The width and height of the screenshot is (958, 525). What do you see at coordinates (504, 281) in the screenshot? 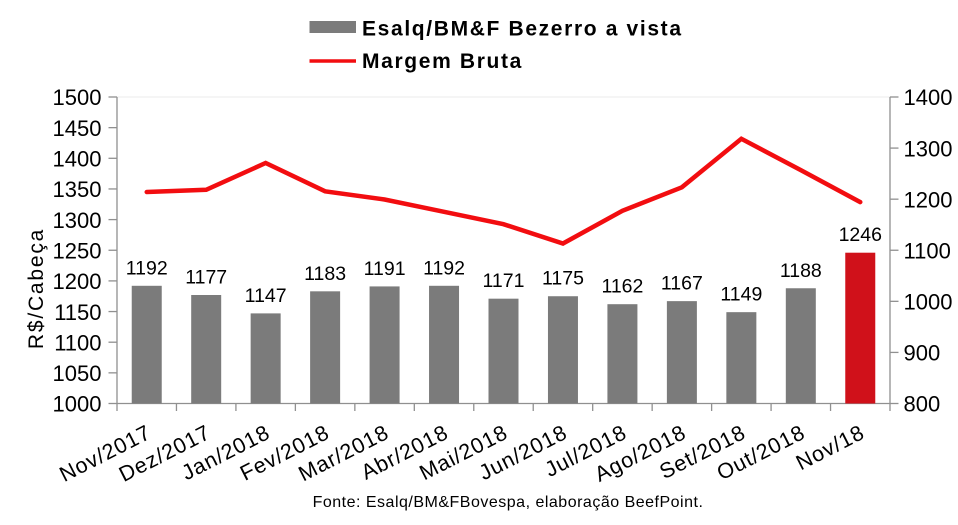
I see `svg-text: 1171` at bounding box center [504, 281].